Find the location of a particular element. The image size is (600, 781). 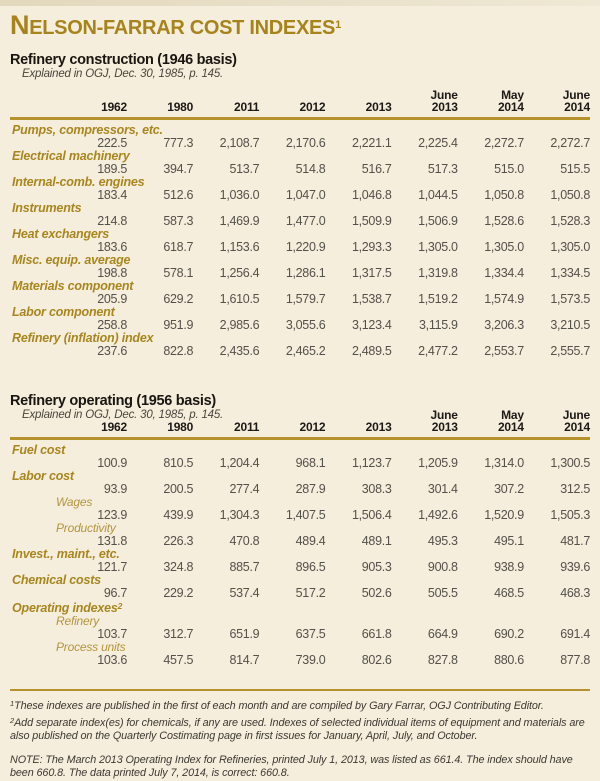

value-cell: 1,047.0 is located at coordinates (305, 195).